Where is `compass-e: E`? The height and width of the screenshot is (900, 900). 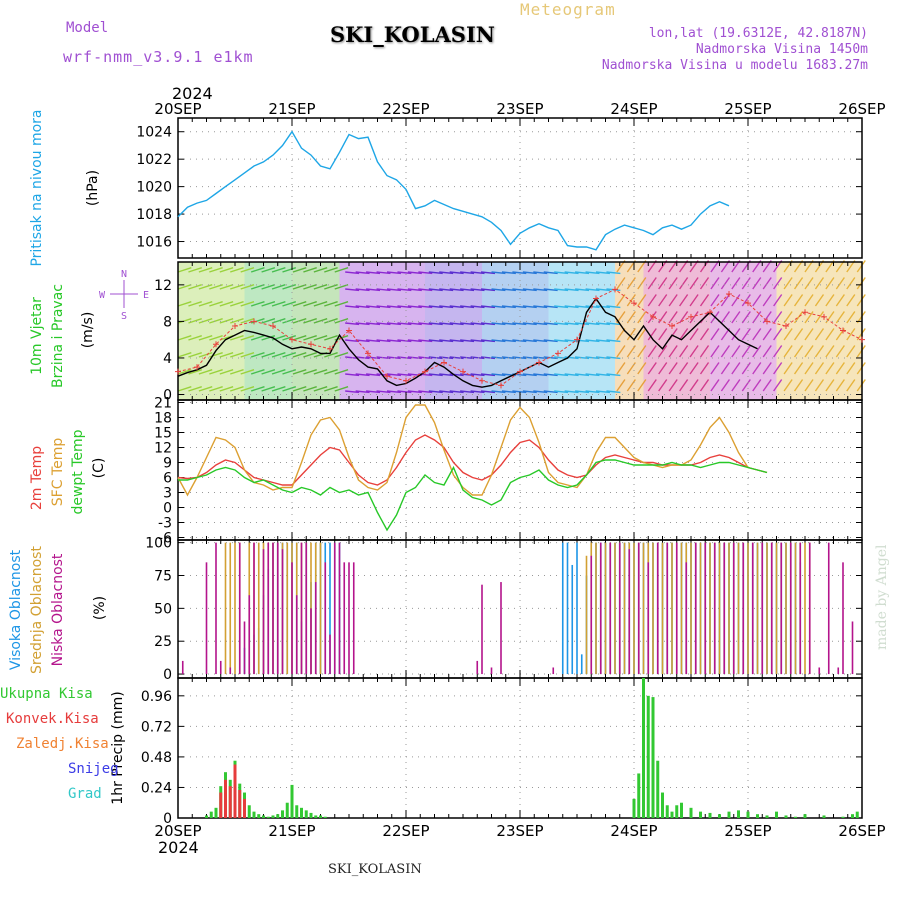 compass-e: E is located at coordinates (146, 295).